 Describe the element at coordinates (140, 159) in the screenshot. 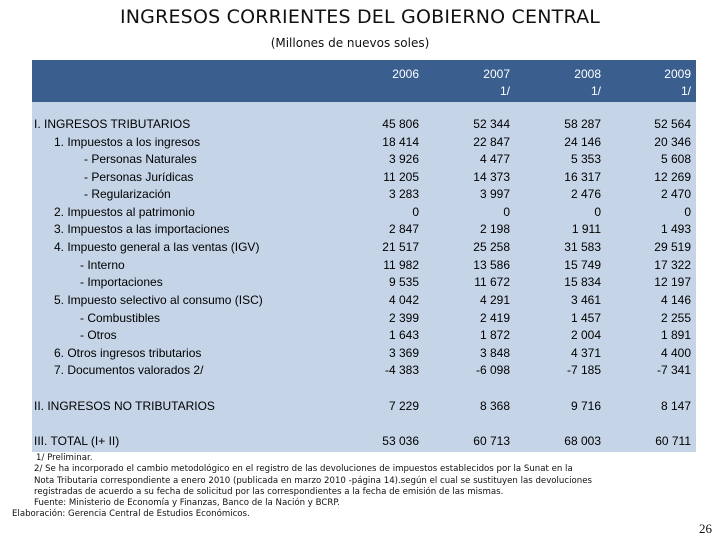

I see `row-label: - Personas Naturales` at that location.